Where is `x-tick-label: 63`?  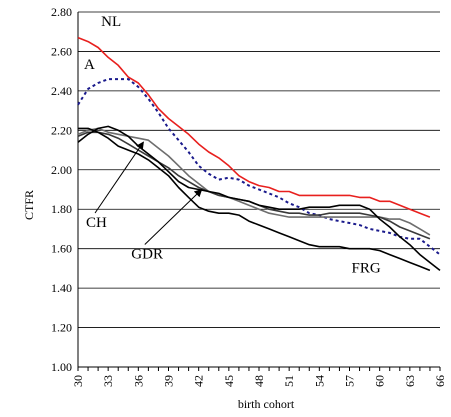
x-tick-label: 63 is located at coordinates (410, 381).